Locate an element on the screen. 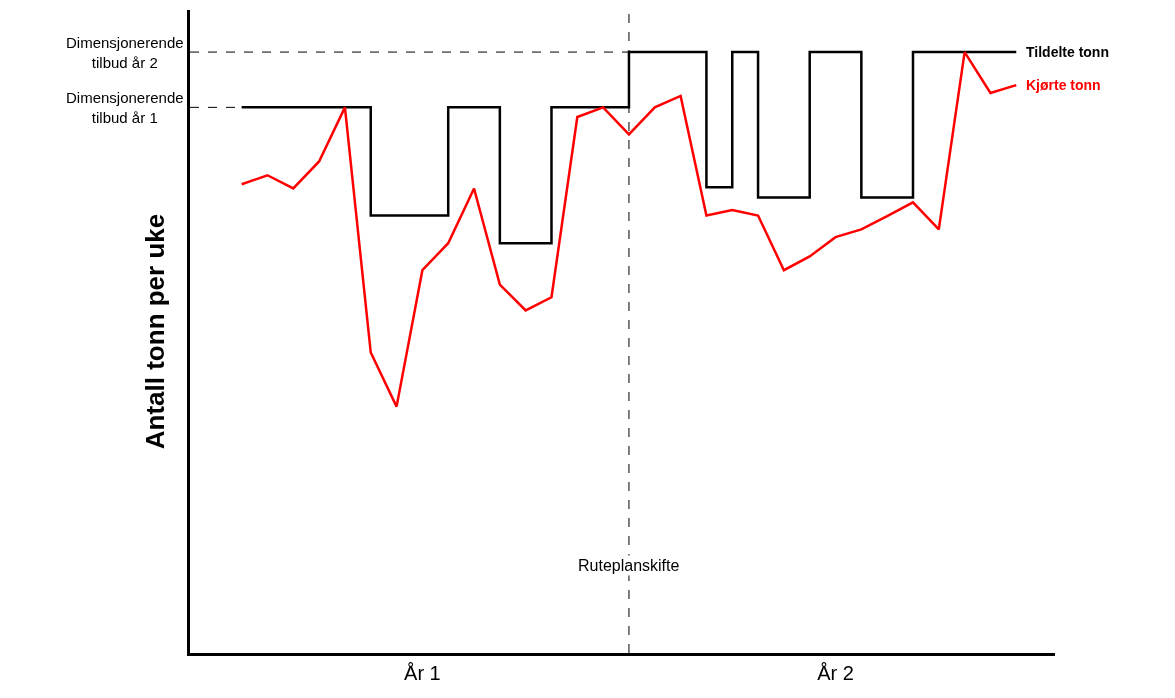 This screenshot has width=1175, height=698. ref-line-label: Dimensjonerende tilbud år 1 is located at coordinates (125, 107).